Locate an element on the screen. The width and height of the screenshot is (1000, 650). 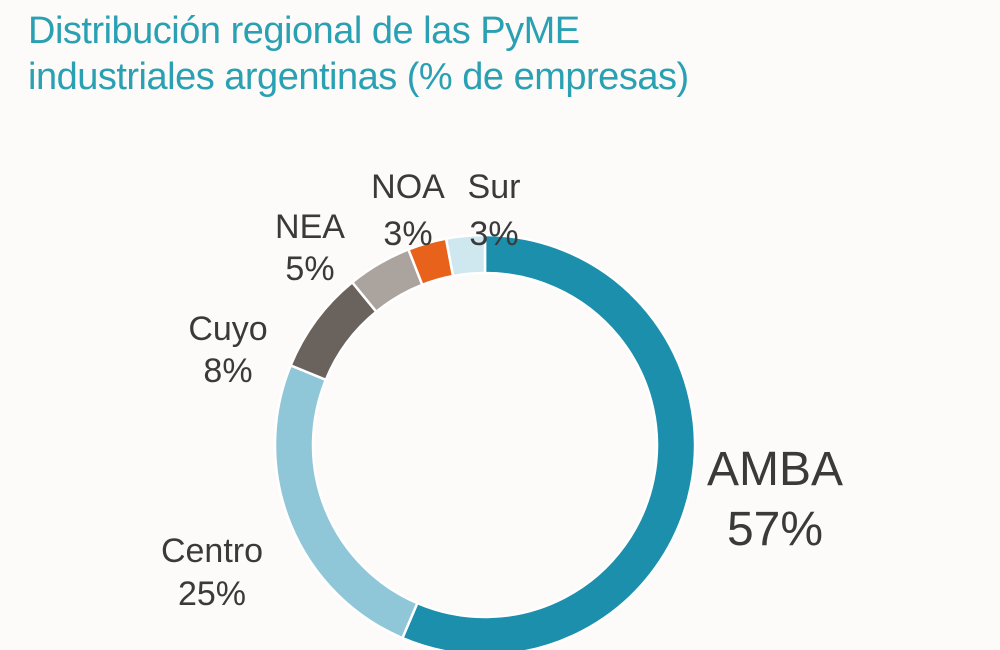
slice-name-nea: NEA is located at coordinates (310, 227).